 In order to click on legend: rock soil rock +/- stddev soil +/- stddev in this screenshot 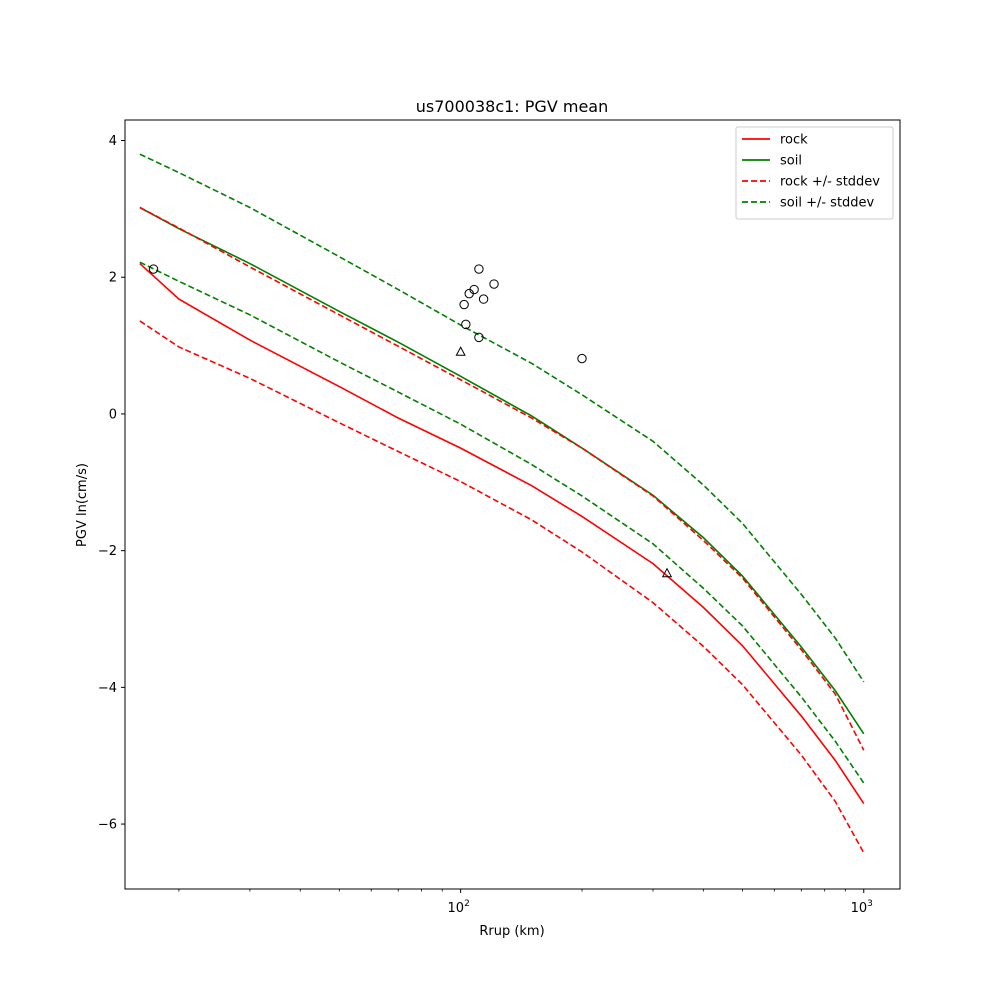, I will do `click(814, 173)`.